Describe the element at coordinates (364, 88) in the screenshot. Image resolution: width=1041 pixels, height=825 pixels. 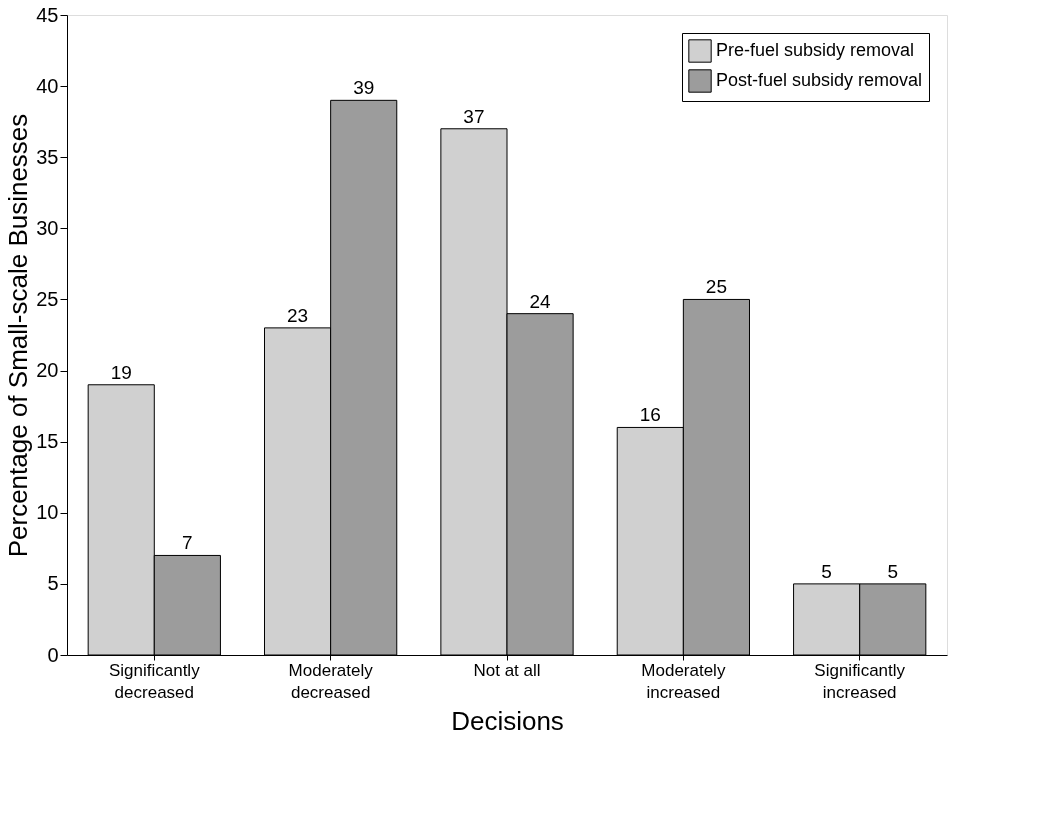
I see `data-label: 39` at that location.